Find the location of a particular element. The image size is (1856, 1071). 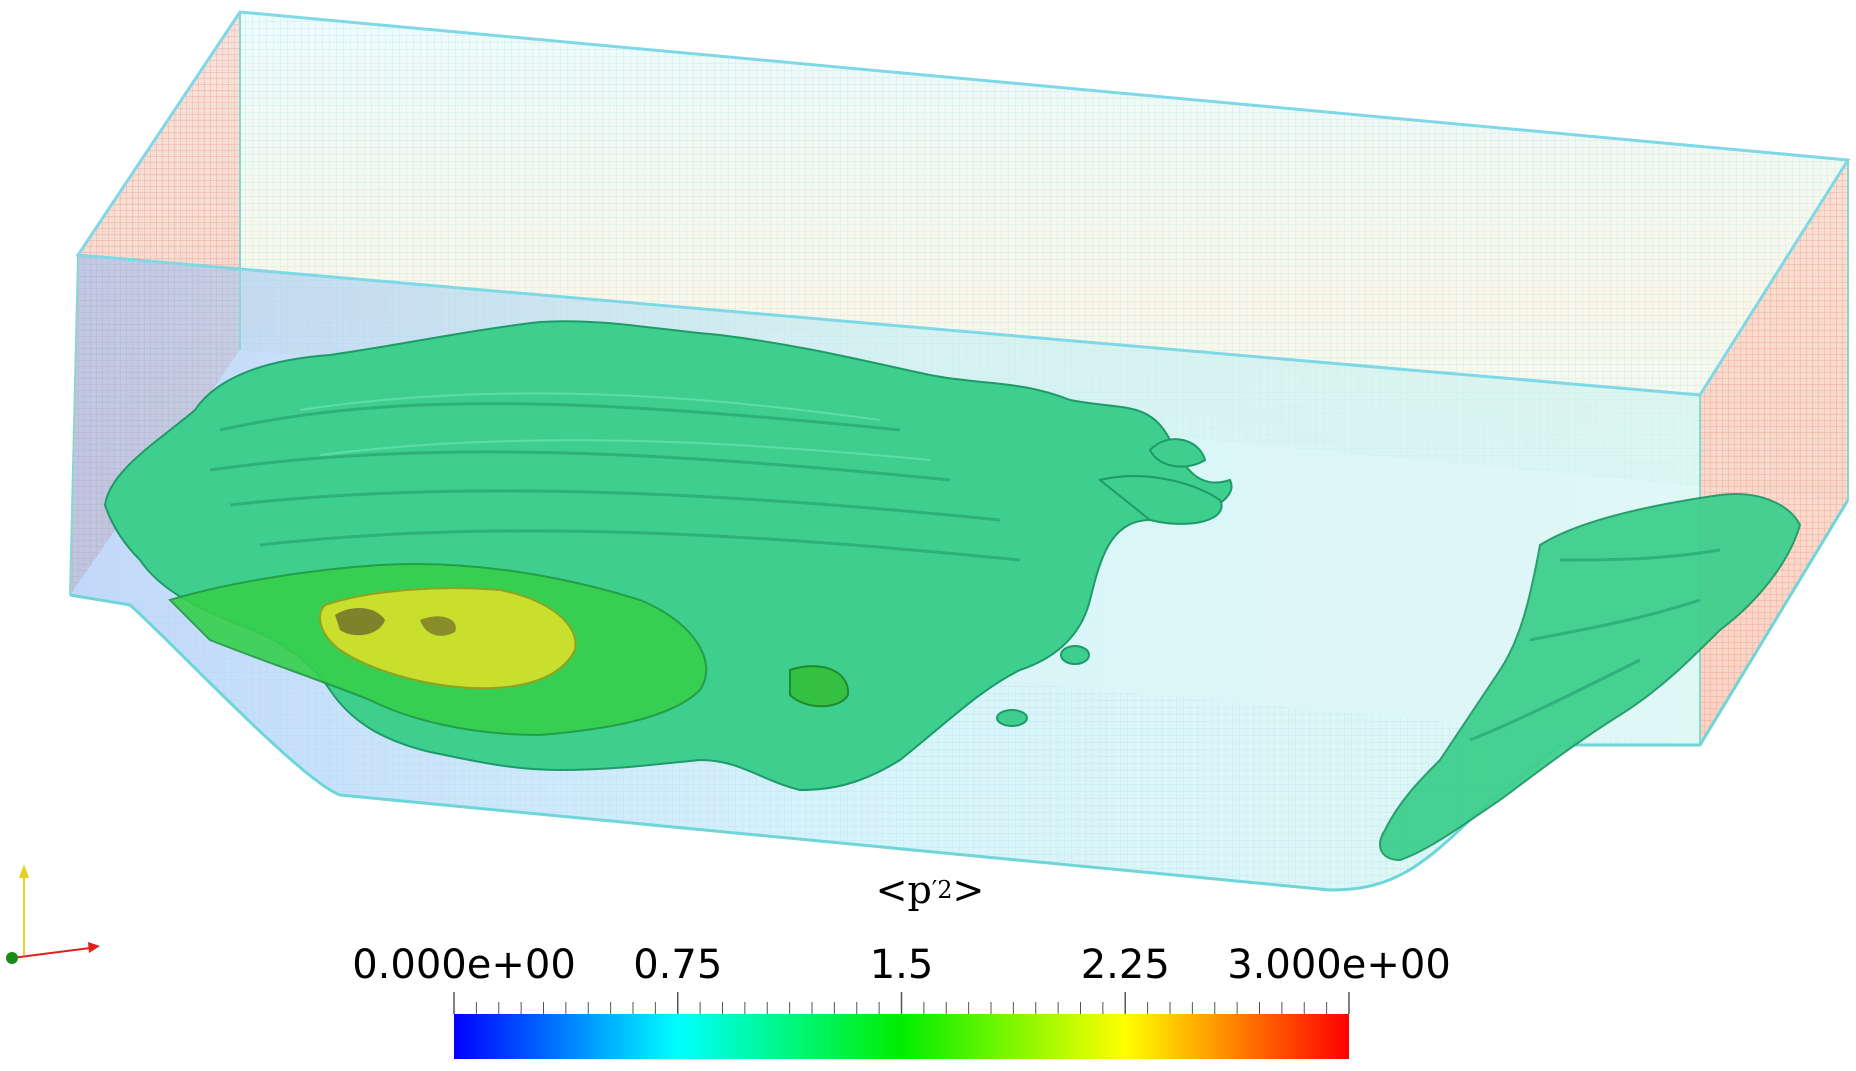

colorbar is located at coordinates (901, 1036).